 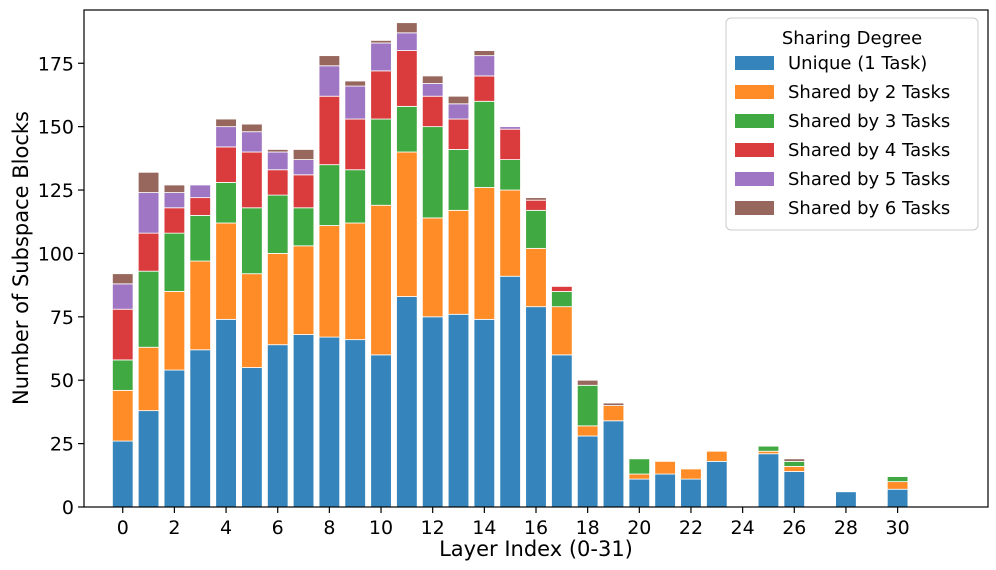 What do you see at coordinates (278, 528) in the screenshot?
I see `x-tick-label-6: 6` at bounding box center [278, 528].